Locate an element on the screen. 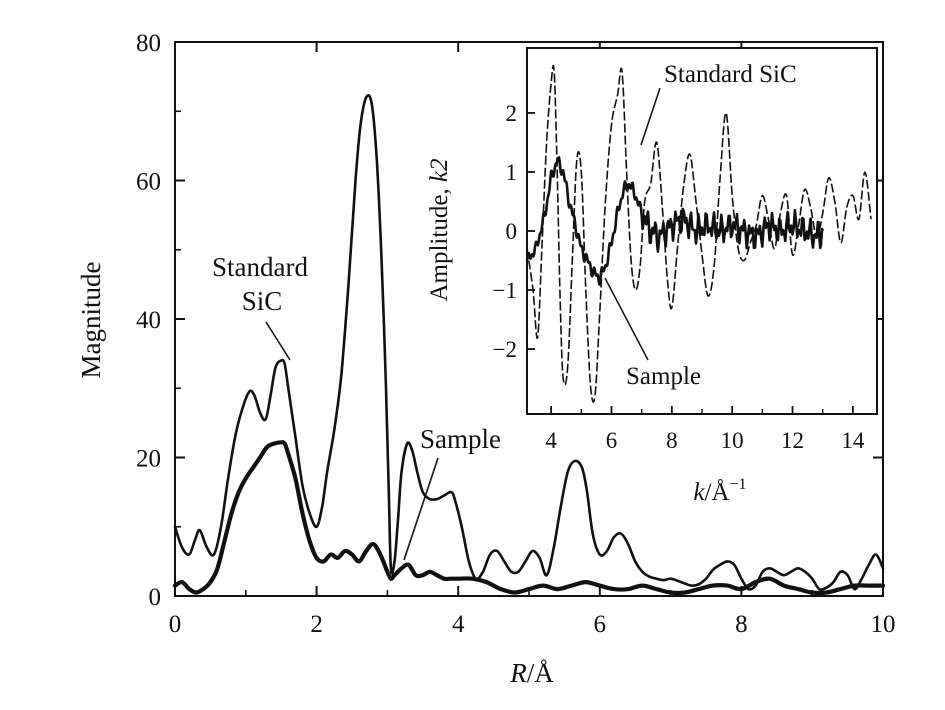  main-y-tick-label: 20 is located at coordinates (148, 459).